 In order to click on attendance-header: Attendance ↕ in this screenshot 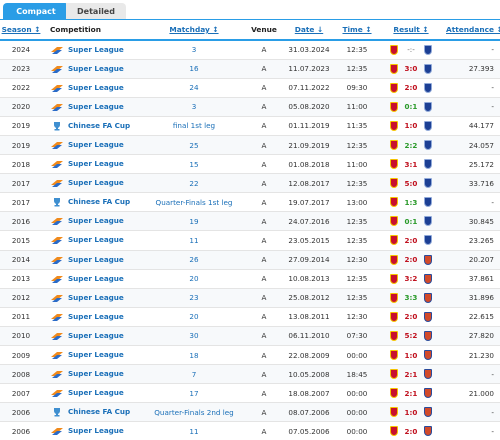, I will do `click(473, 30)`.